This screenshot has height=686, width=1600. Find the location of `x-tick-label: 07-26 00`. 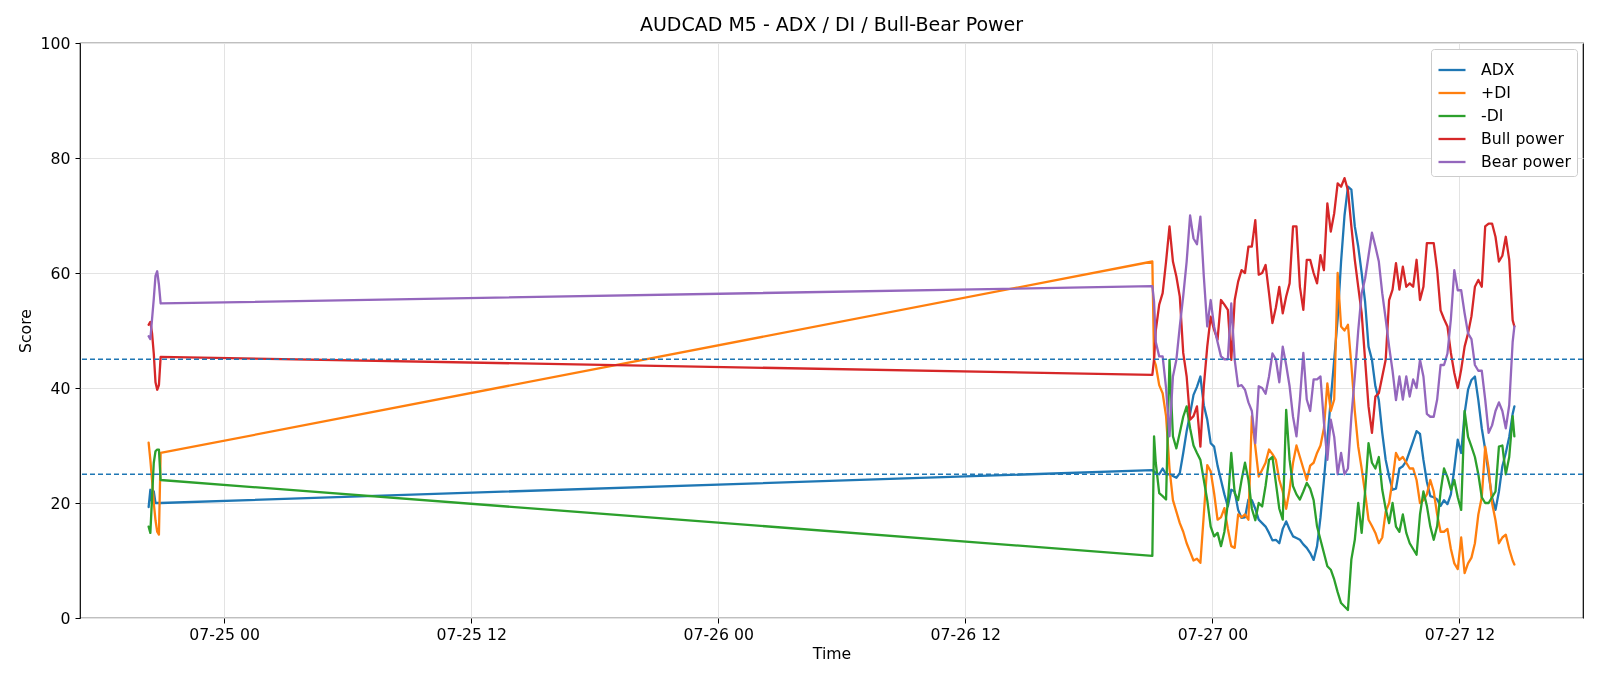

x-tick-label: 07-26 00 is located at coordinates (719, 634).